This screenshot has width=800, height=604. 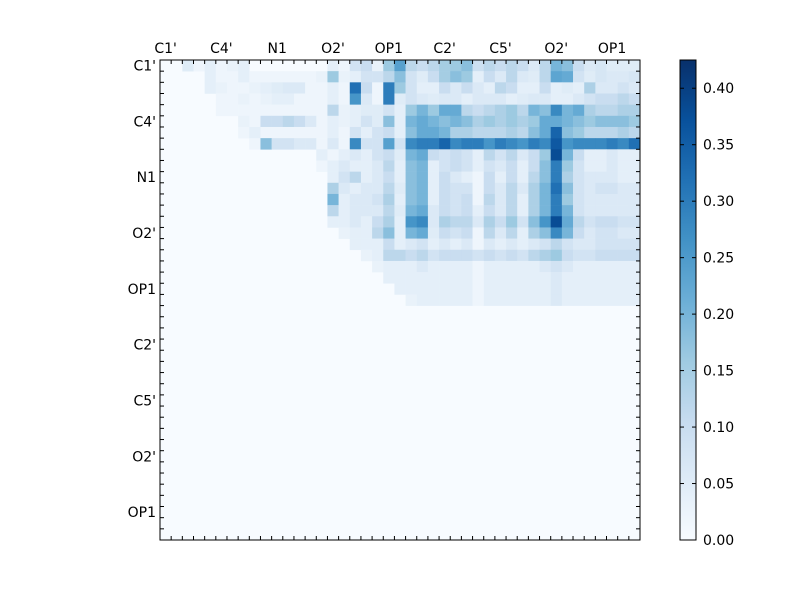 What do you see at coordinates (277, 49) in the screenshot?
I see `x-tick-label: N1` at bounding box center [277, 49].